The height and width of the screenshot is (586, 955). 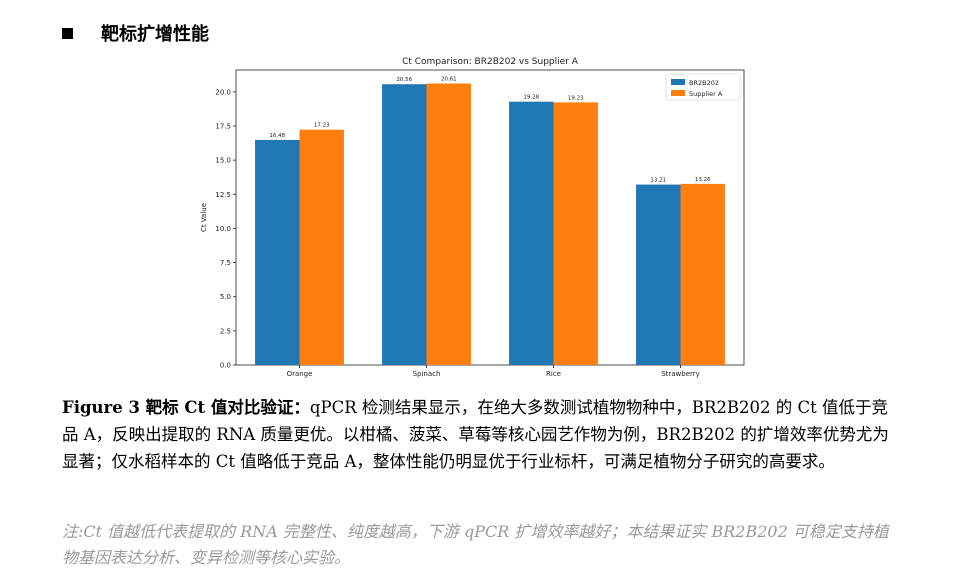 I want to click on x-tick-label: Strawberry, so click(x=680, y=374).